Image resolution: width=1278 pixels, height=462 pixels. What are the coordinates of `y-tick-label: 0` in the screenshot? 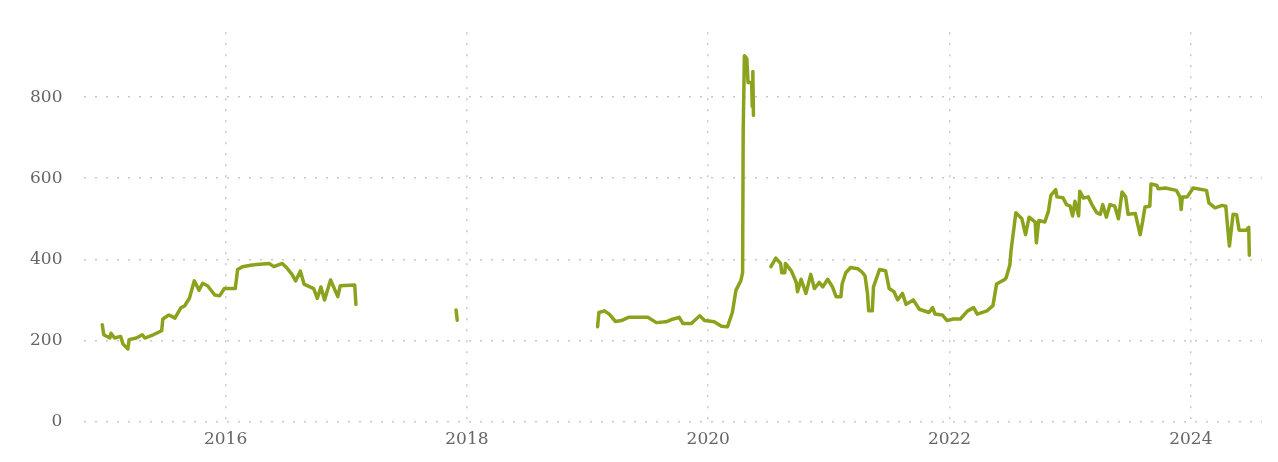 It's located at (57, 420).